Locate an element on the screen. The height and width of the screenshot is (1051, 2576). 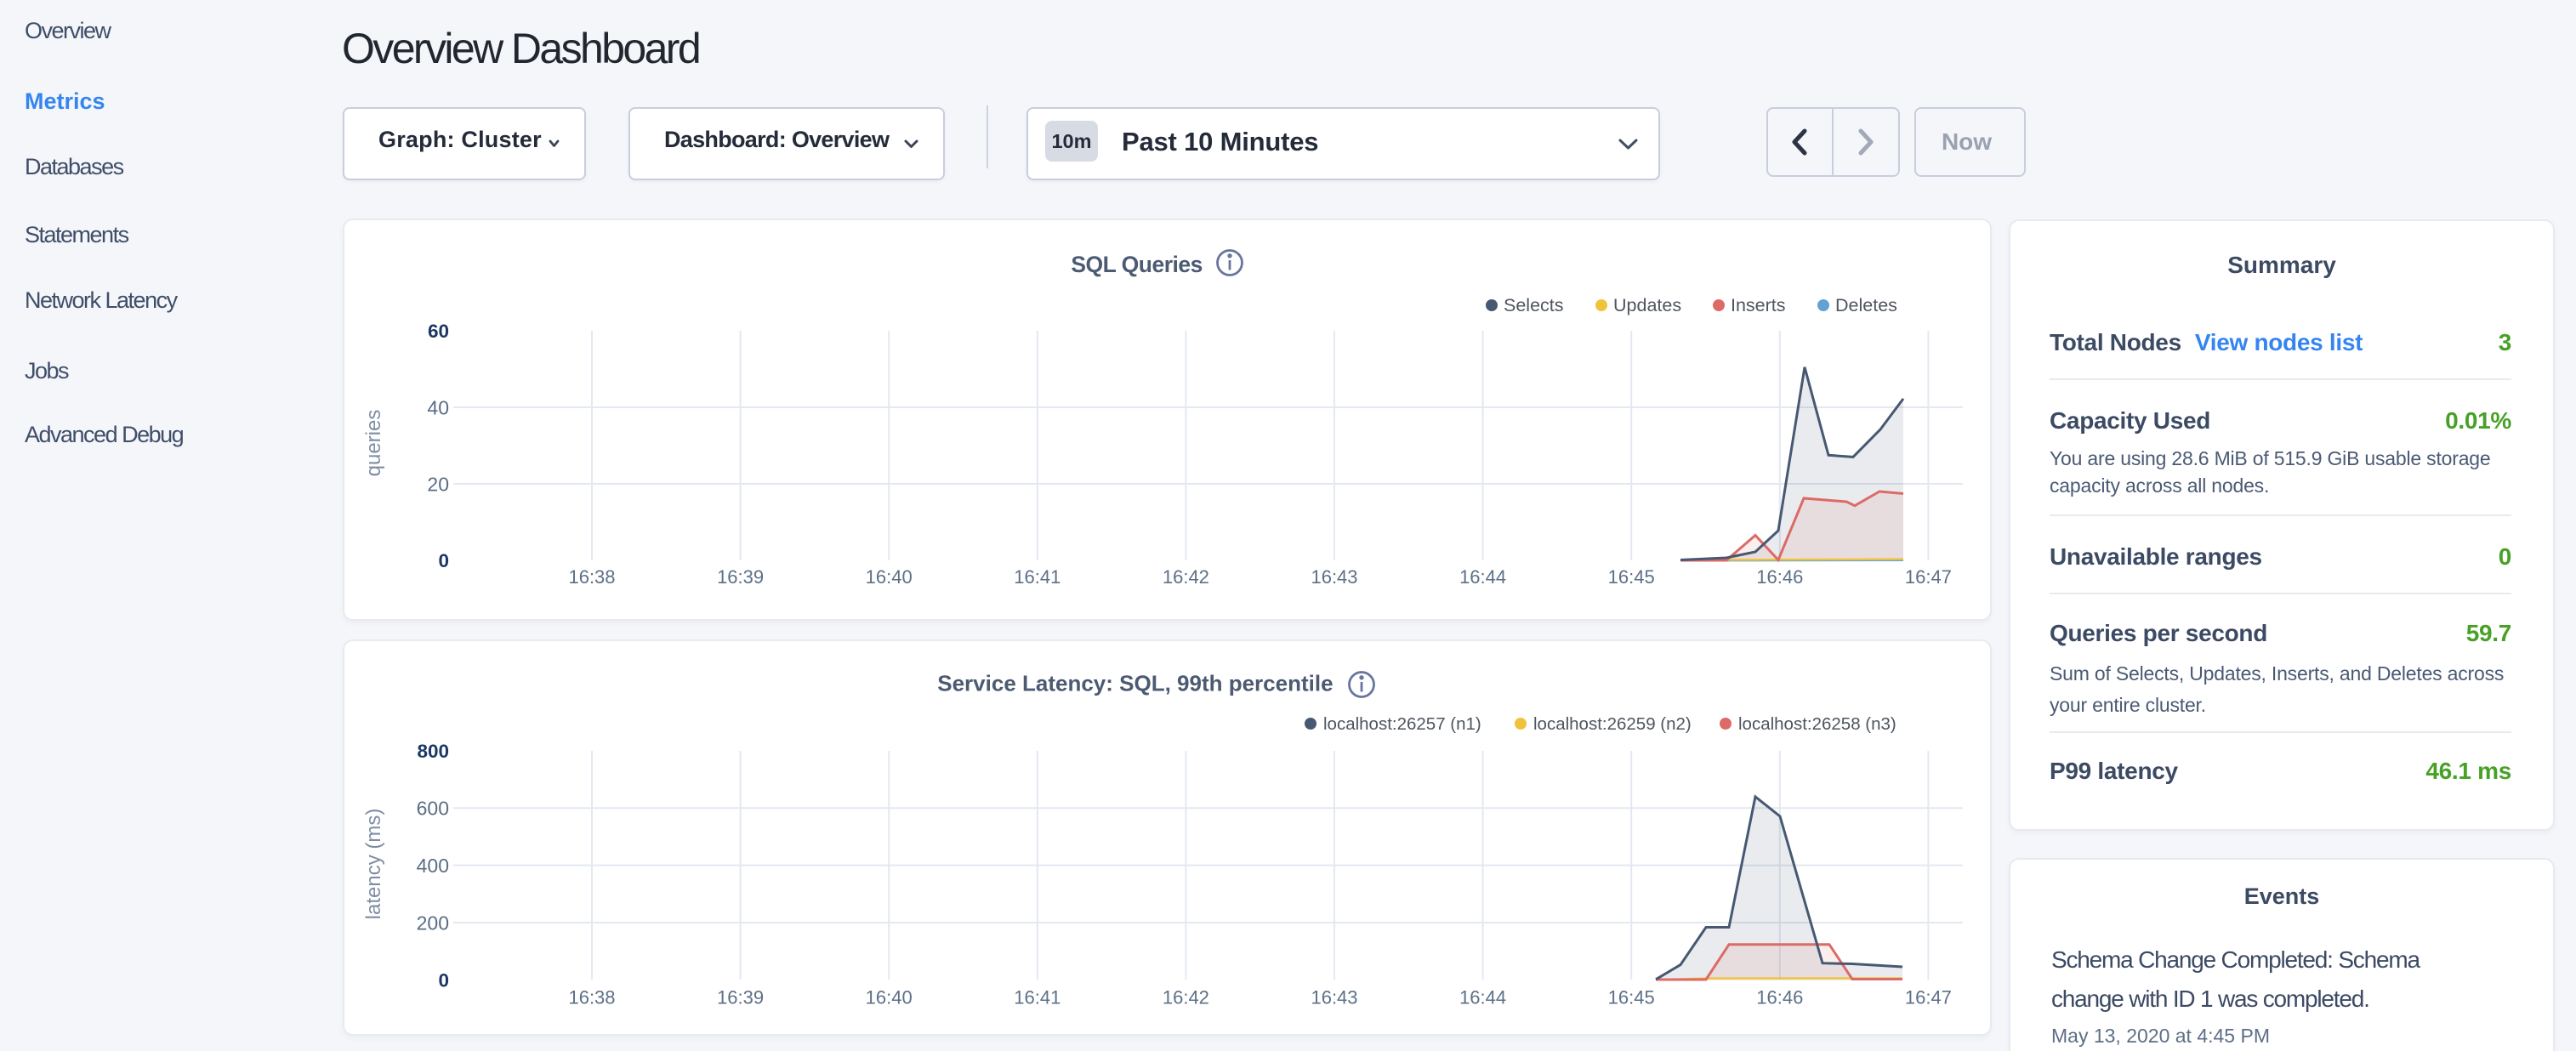
svg-text: queries is located at coordinates (373, 443).